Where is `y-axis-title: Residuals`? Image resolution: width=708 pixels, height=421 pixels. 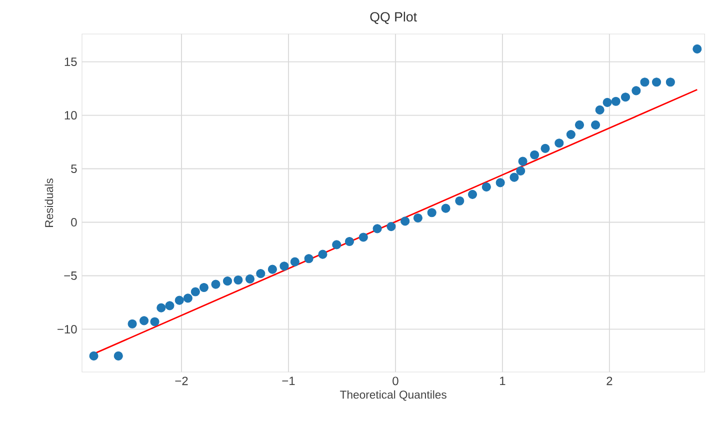 y-axis-title: Residuals is located at coordinates (49, 202).